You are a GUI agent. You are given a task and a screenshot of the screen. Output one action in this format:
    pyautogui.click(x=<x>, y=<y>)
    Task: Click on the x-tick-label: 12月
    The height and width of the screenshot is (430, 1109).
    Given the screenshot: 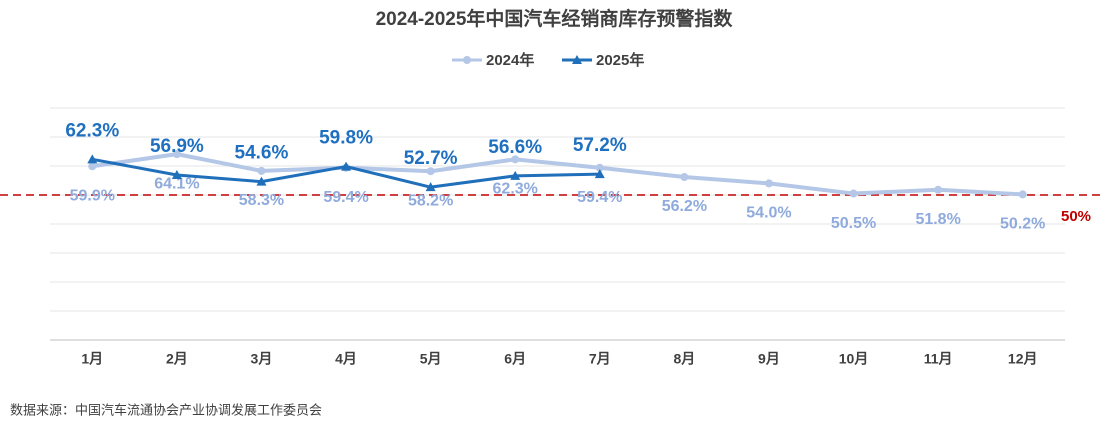 What is the action you would take?
    pyautogui.click(x=1023, y=359)
    